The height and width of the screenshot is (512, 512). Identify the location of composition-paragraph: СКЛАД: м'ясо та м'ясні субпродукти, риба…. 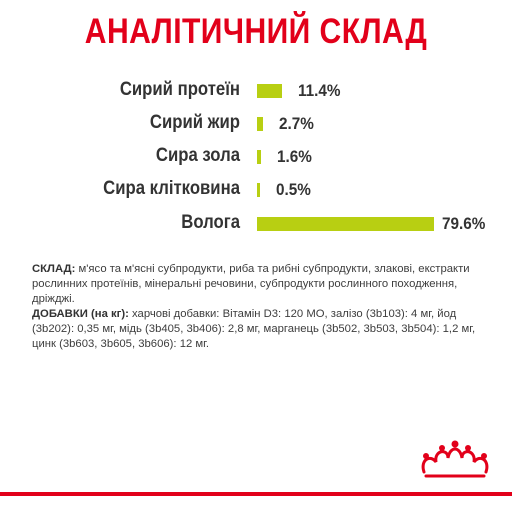
(258, 284).